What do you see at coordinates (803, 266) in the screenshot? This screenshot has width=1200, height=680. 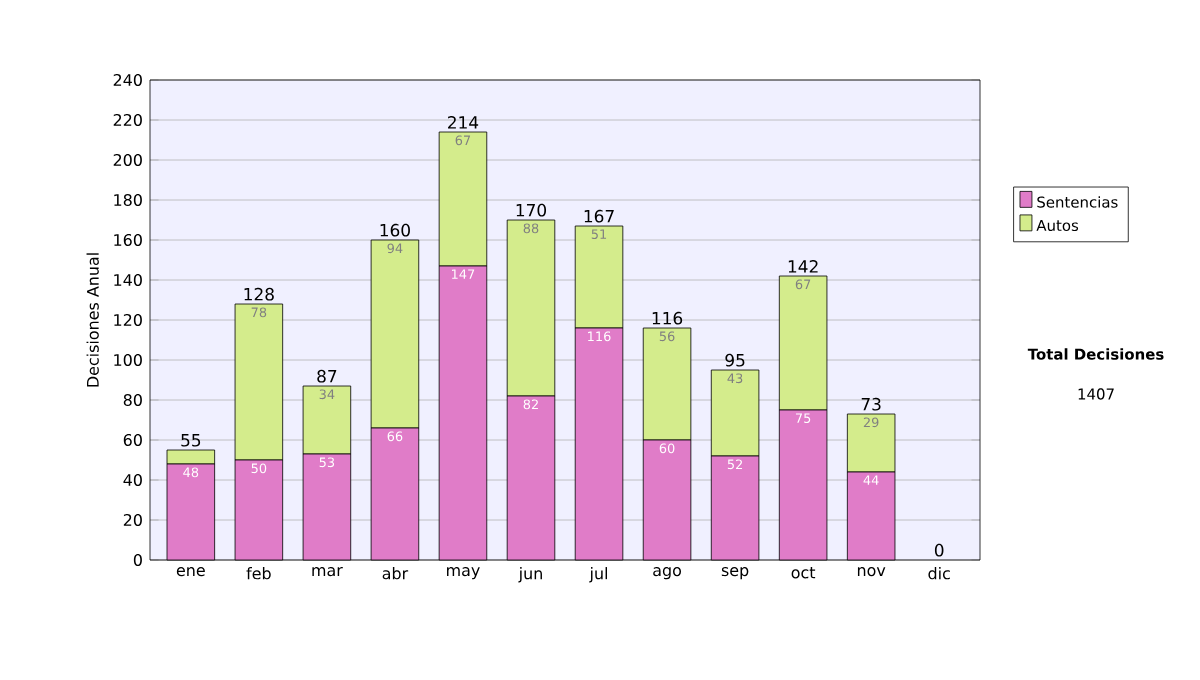 I see `total-label: 142` at bounding box center [803, 266].